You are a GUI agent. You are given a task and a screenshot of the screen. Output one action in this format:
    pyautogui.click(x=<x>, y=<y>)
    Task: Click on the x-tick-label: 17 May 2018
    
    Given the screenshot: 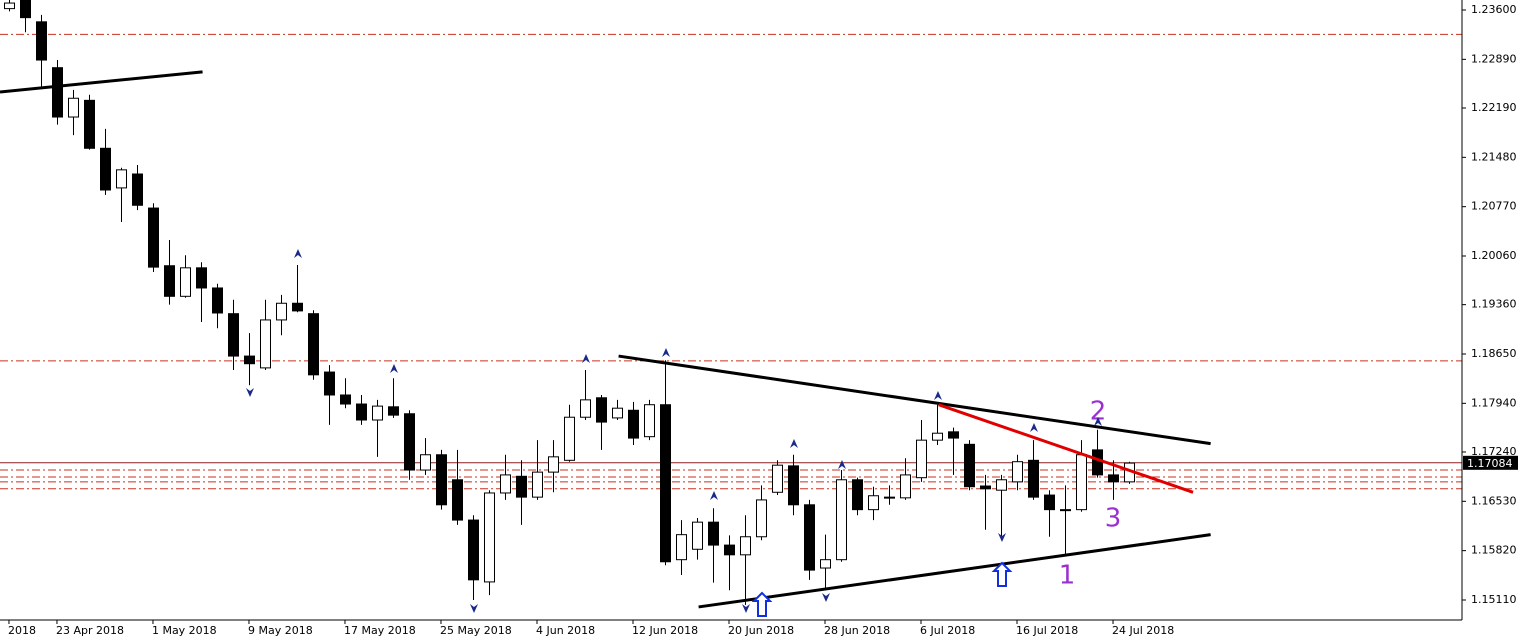 What is the action you would take?
    pyautogui.click(x=380, y=630)
    